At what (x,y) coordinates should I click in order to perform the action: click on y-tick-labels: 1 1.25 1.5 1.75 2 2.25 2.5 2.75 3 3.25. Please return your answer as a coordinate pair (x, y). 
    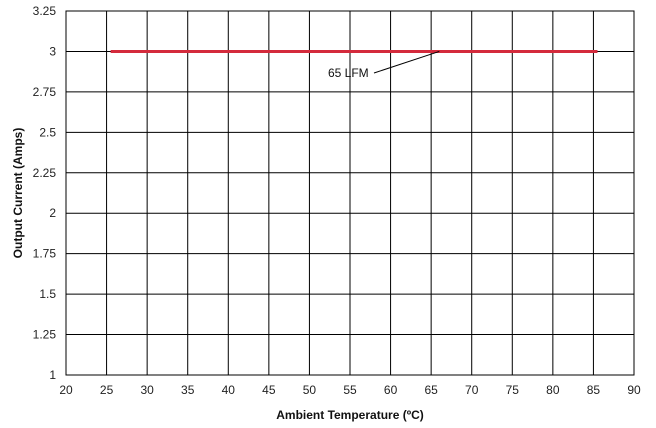
    Looking at the image, I should click on (45, 193).